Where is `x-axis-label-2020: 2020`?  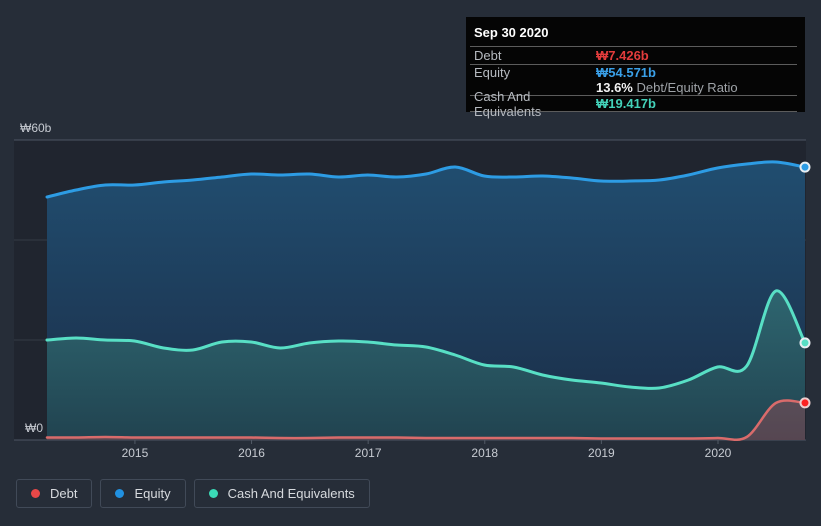 x-axis-label-2020: 2020 is located at coordinates (718, 453).